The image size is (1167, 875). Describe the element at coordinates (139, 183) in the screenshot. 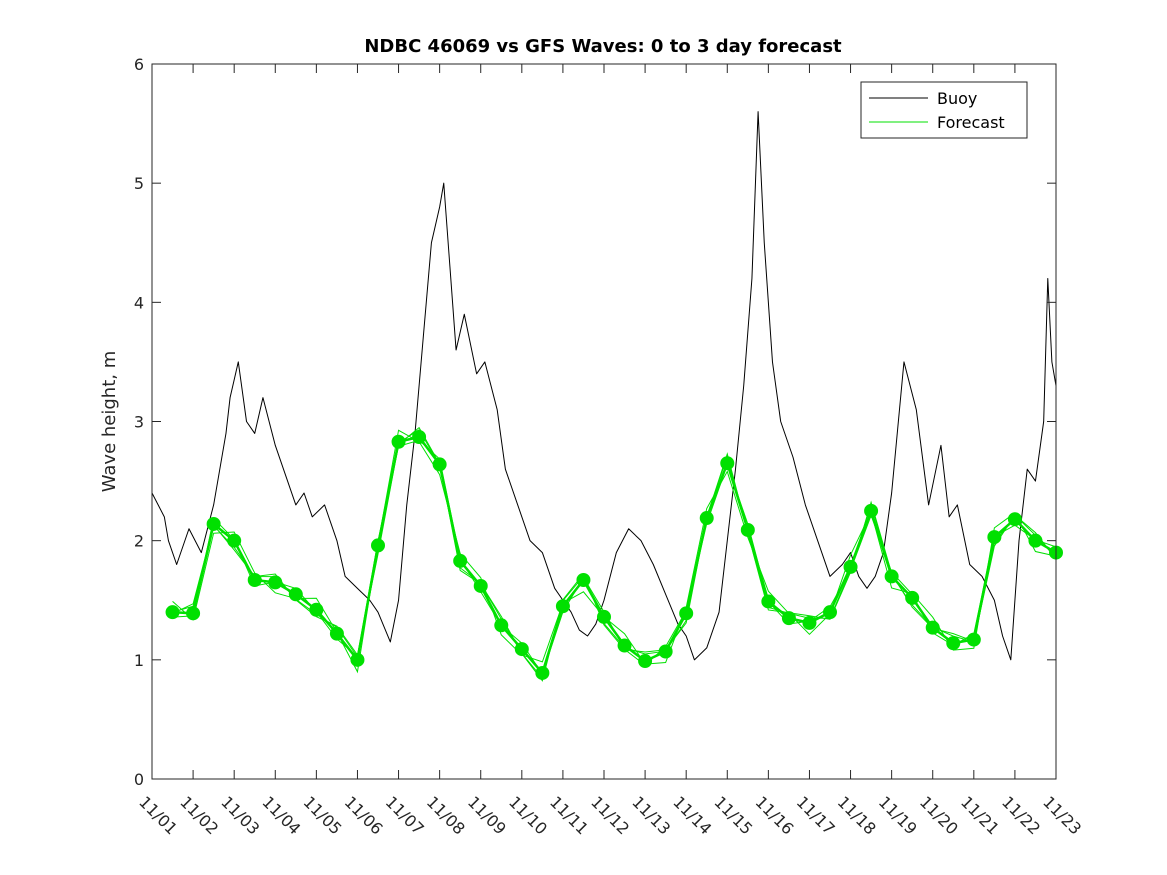

I see `y-tick-label: 5` at that location.